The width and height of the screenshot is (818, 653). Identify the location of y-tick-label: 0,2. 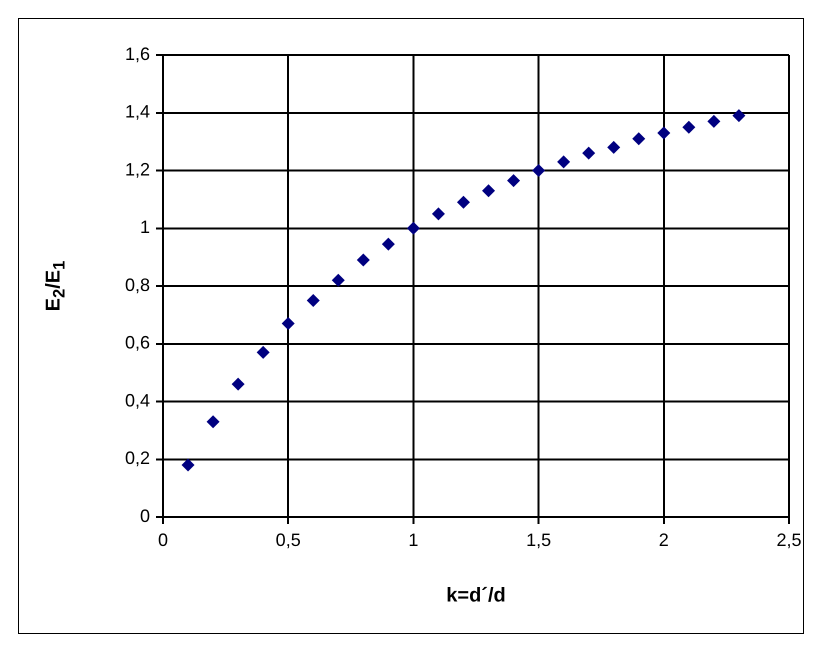
(137, 458).